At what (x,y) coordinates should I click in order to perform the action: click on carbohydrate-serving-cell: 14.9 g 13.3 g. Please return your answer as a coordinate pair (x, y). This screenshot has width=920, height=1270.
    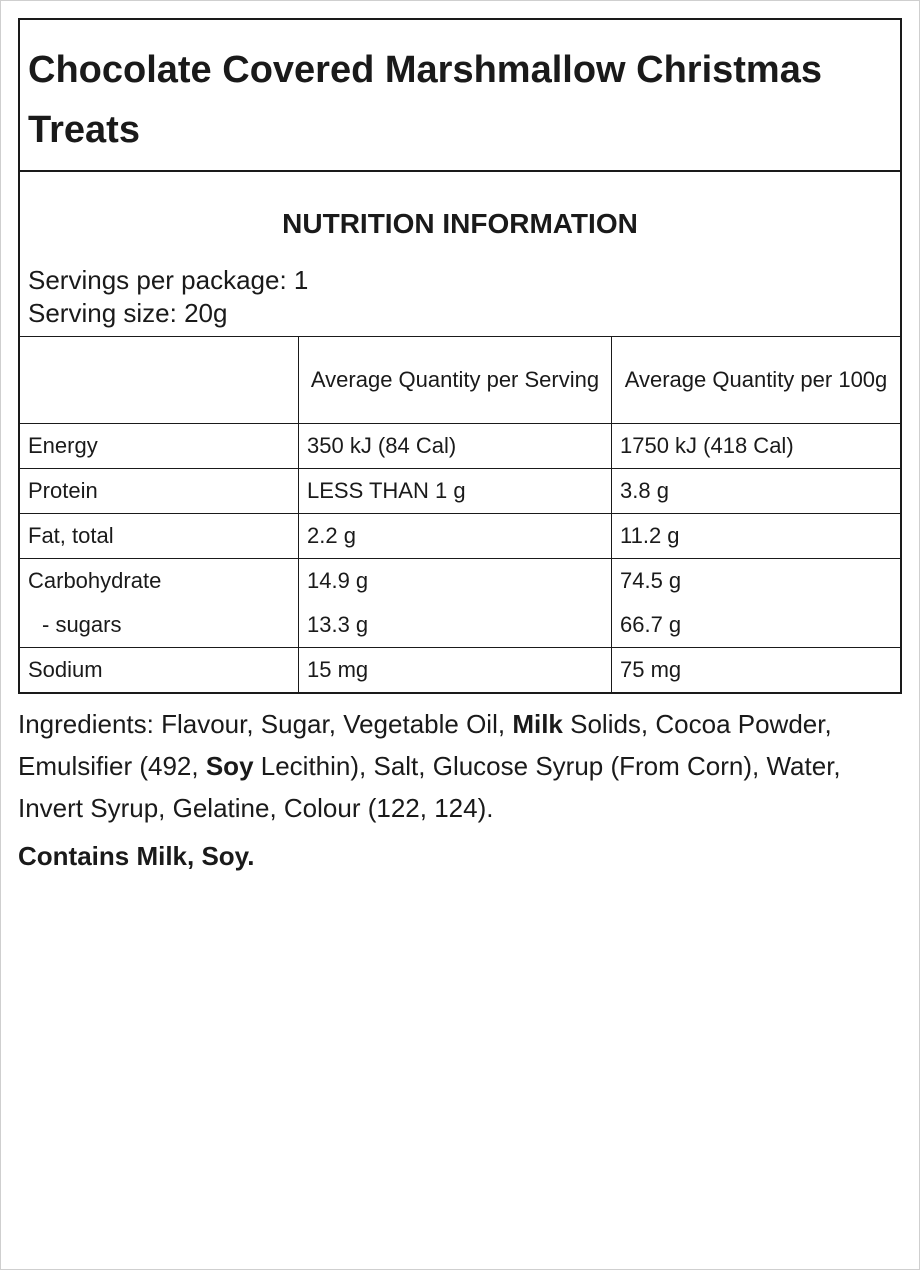
    Looking at the image, I should click on (455, 603).